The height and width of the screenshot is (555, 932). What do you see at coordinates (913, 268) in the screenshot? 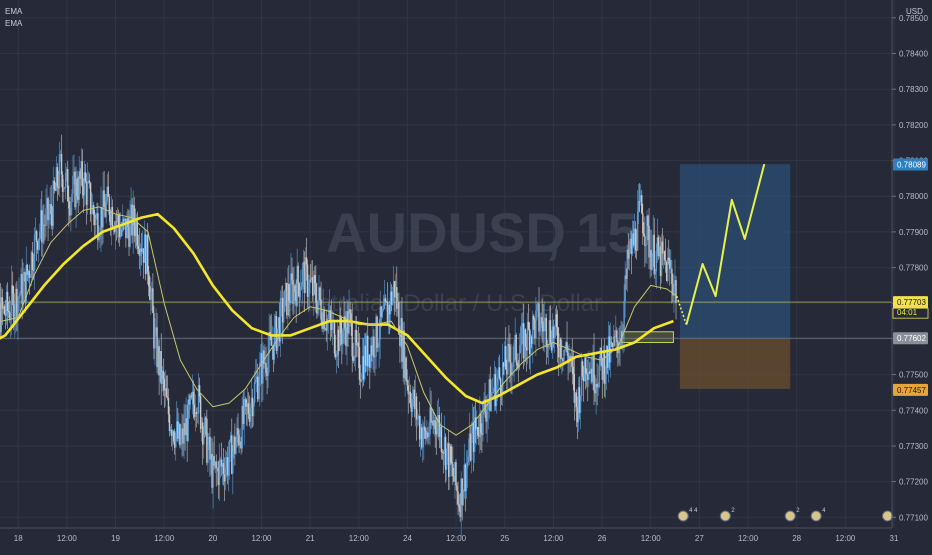
I see `y-tick-label: 0.77800` at bounding box center [913, 268].